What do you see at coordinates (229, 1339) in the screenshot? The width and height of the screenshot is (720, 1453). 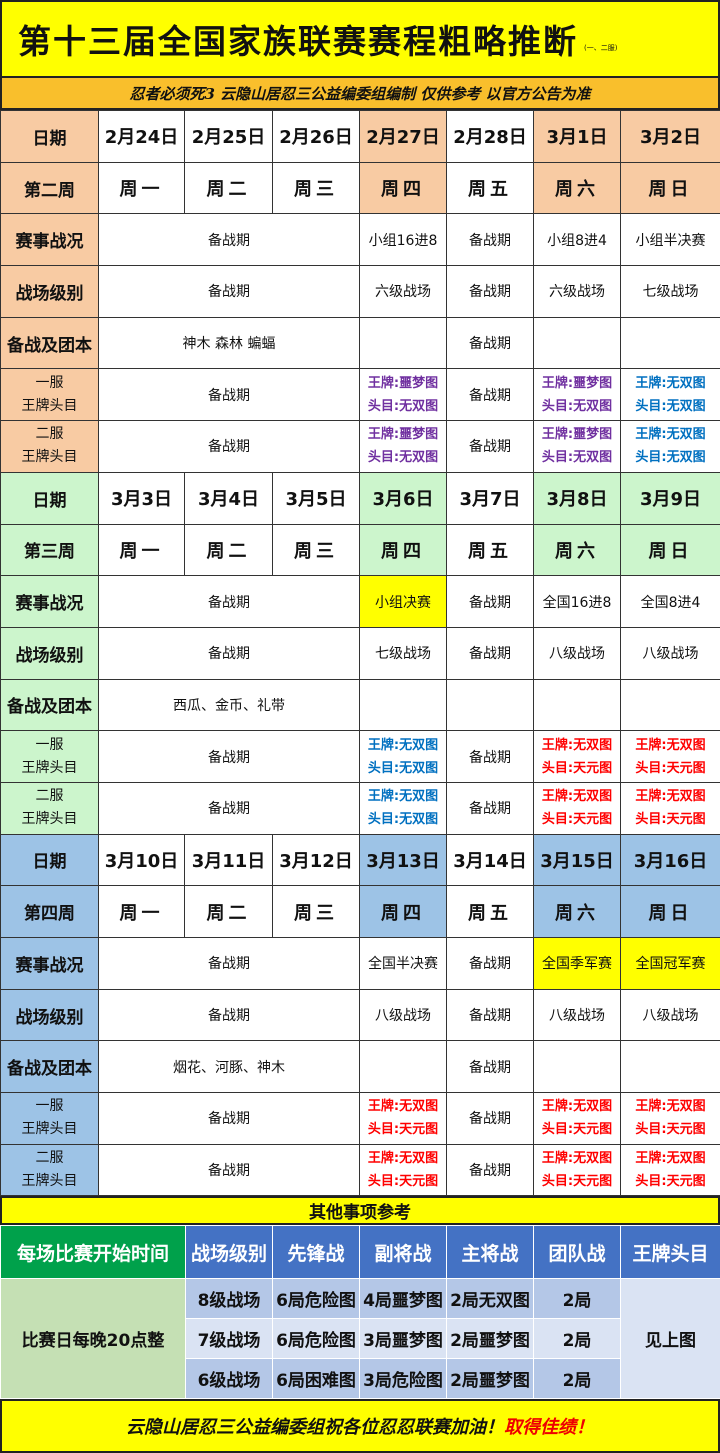 I see `reference-cell: 7级战场` at bounding box center [229, 1339].